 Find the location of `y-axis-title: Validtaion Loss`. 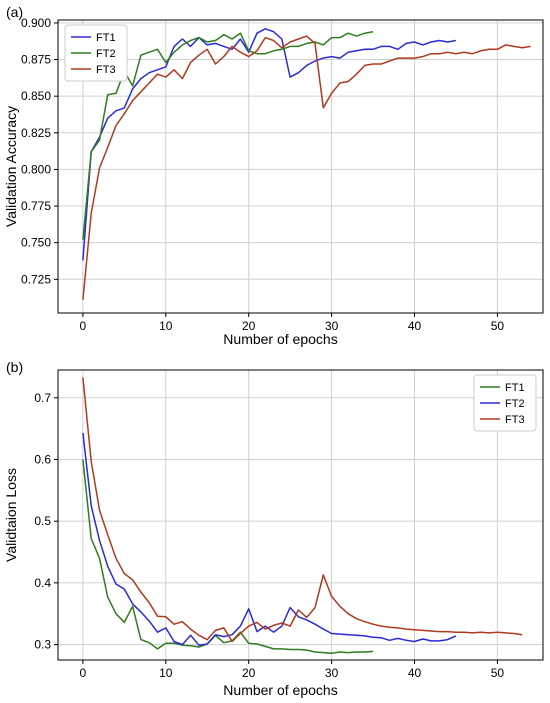

y-axis-title: Validtaion Loss is located at coordinates (11, 515).